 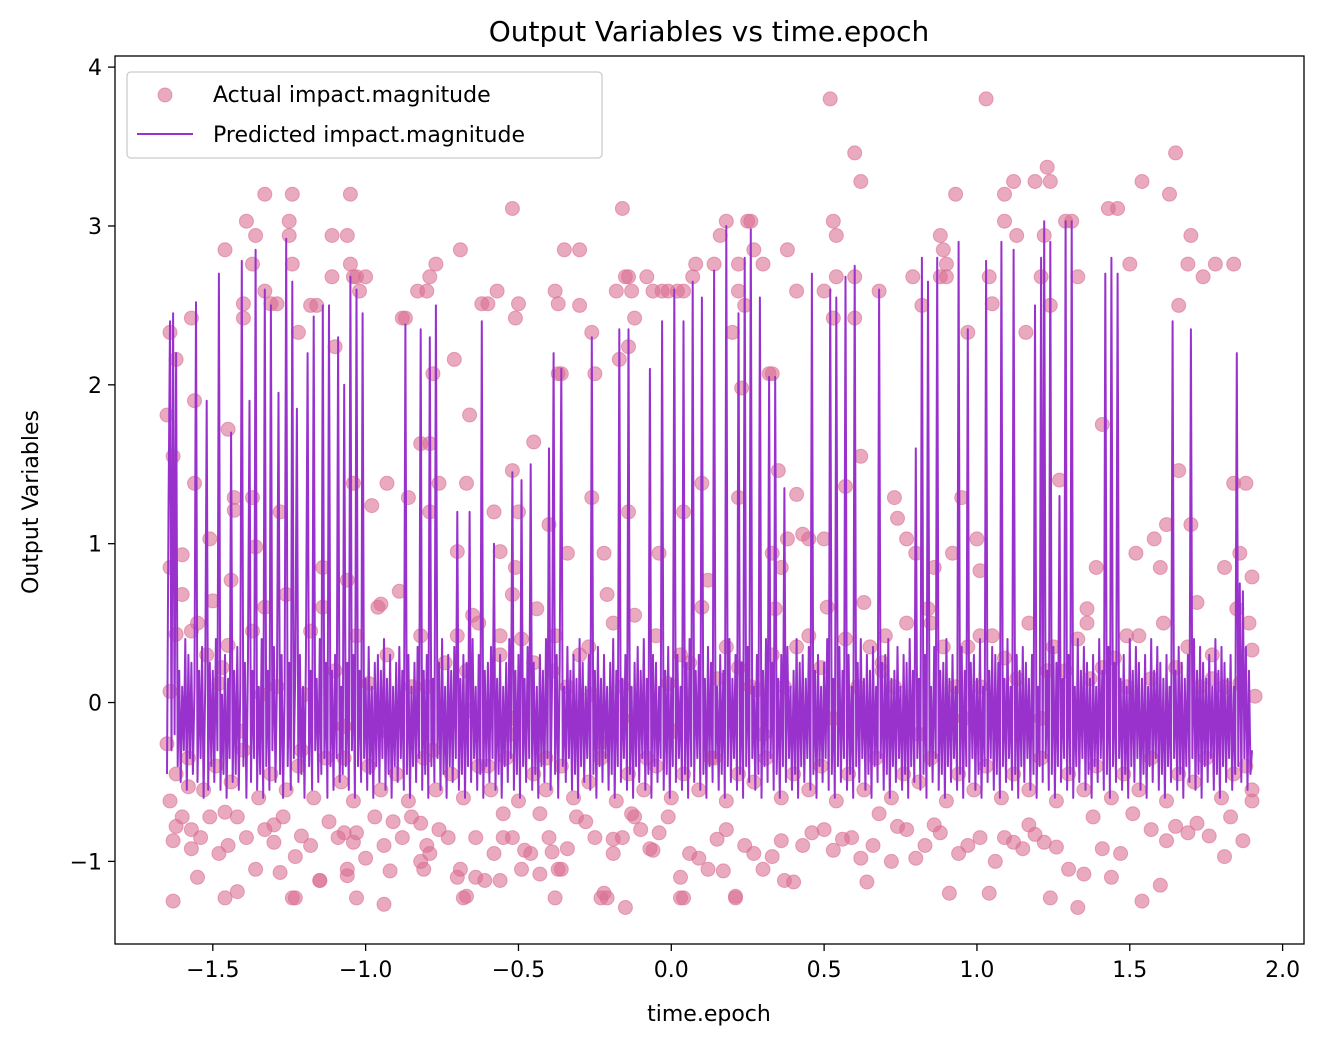 What do you see at coordinates (31, 502) in the screenshot?
I see `y-axis-label: Output Variables` at bounding box center [31, 502].